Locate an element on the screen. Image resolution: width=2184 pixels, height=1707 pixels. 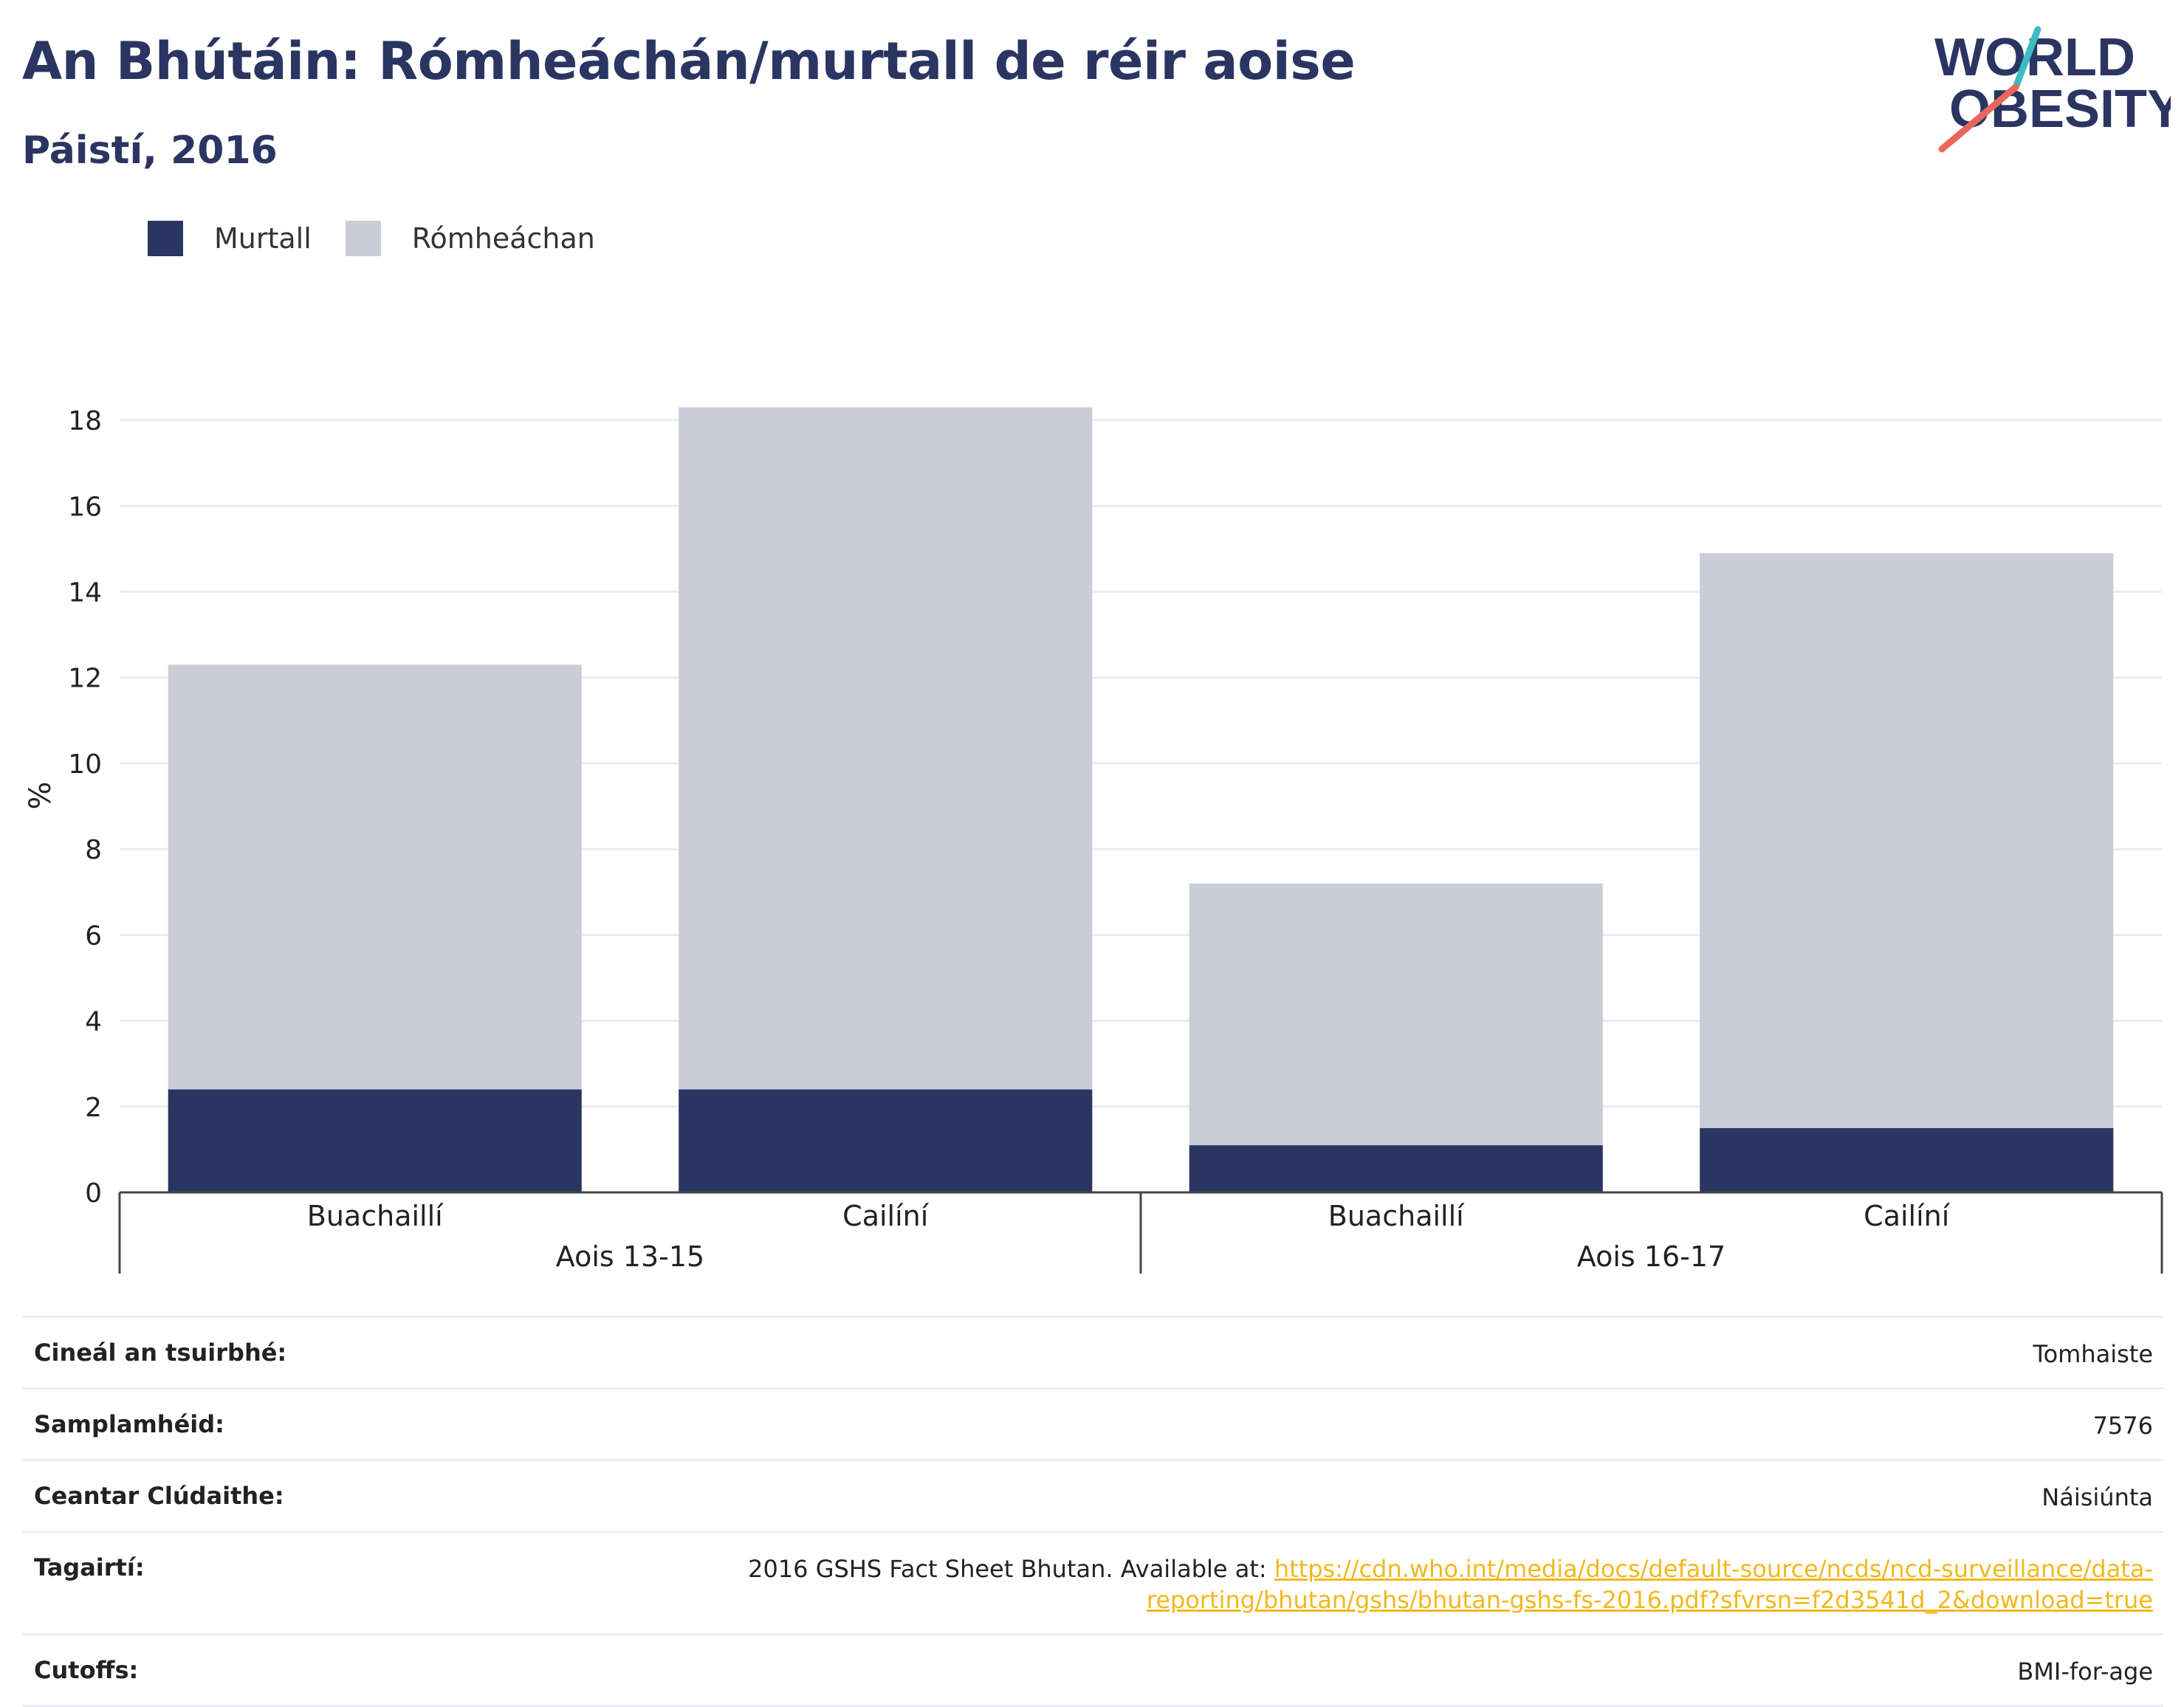
logo-slash-coral is located at coordinates (1979, 118).